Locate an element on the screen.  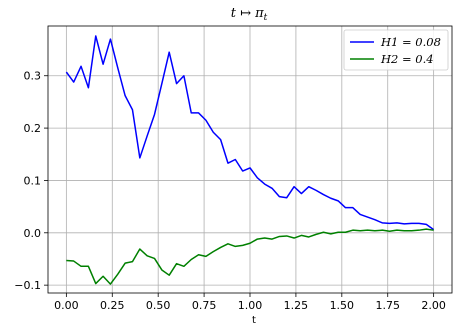
x-tick-label: 1.75 is located at coordinates (387, 305).